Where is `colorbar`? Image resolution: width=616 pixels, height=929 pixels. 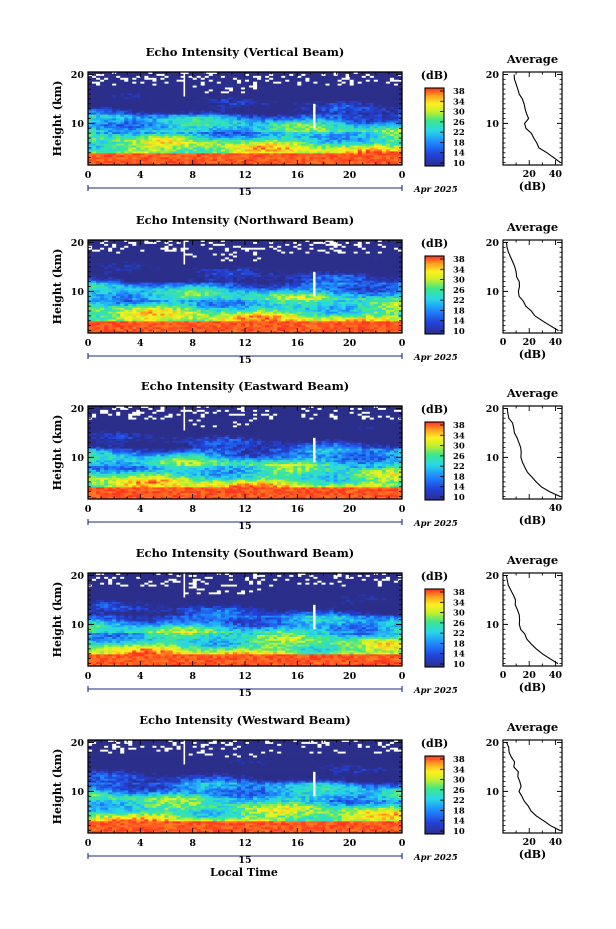 colorbar is located at coordinates (434, 127).